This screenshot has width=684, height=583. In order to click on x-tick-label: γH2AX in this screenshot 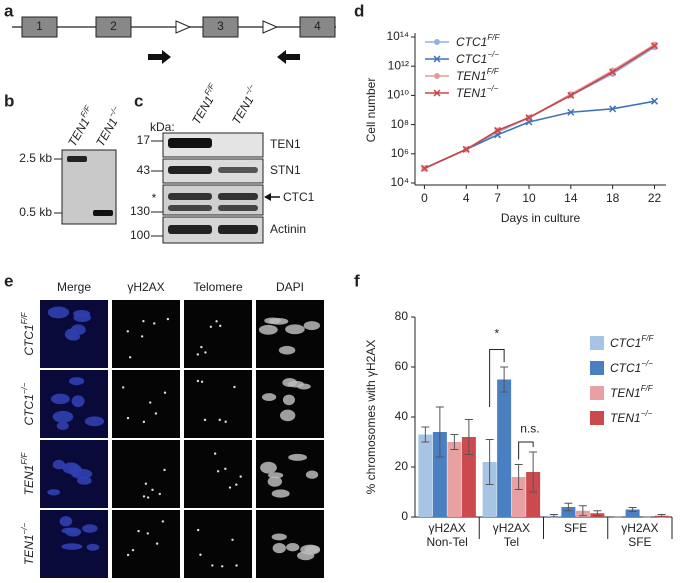, I will do `click(511, 528)`.